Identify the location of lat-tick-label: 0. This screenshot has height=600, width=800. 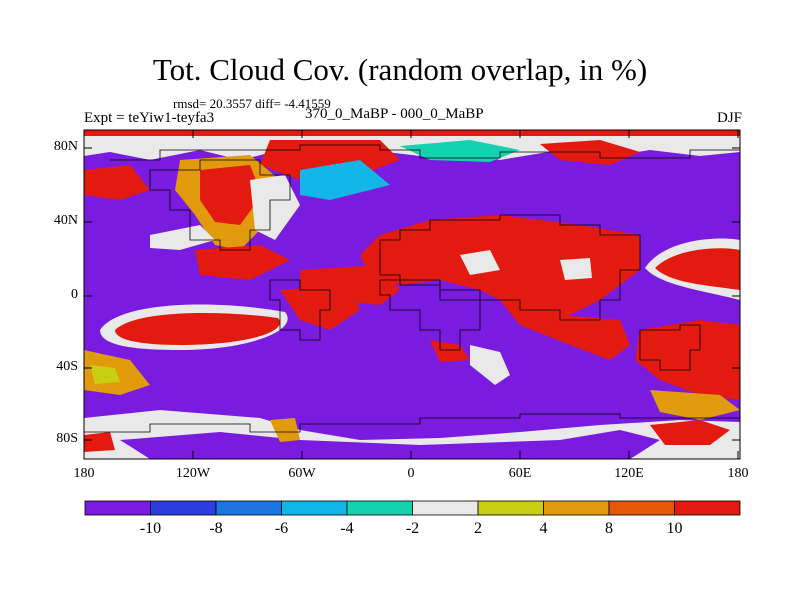
(74, 294).